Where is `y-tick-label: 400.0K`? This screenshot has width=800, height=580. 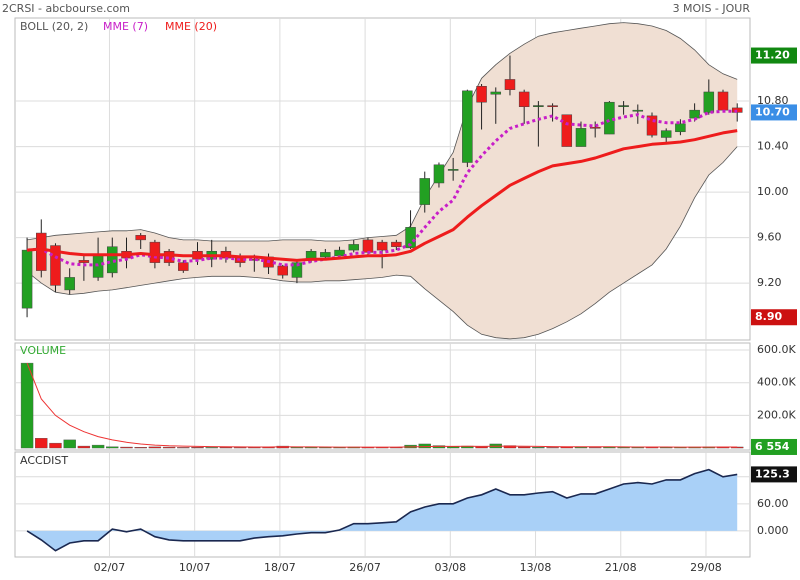 y-tick-label: 400.0K is located at coordinates (776, 382).